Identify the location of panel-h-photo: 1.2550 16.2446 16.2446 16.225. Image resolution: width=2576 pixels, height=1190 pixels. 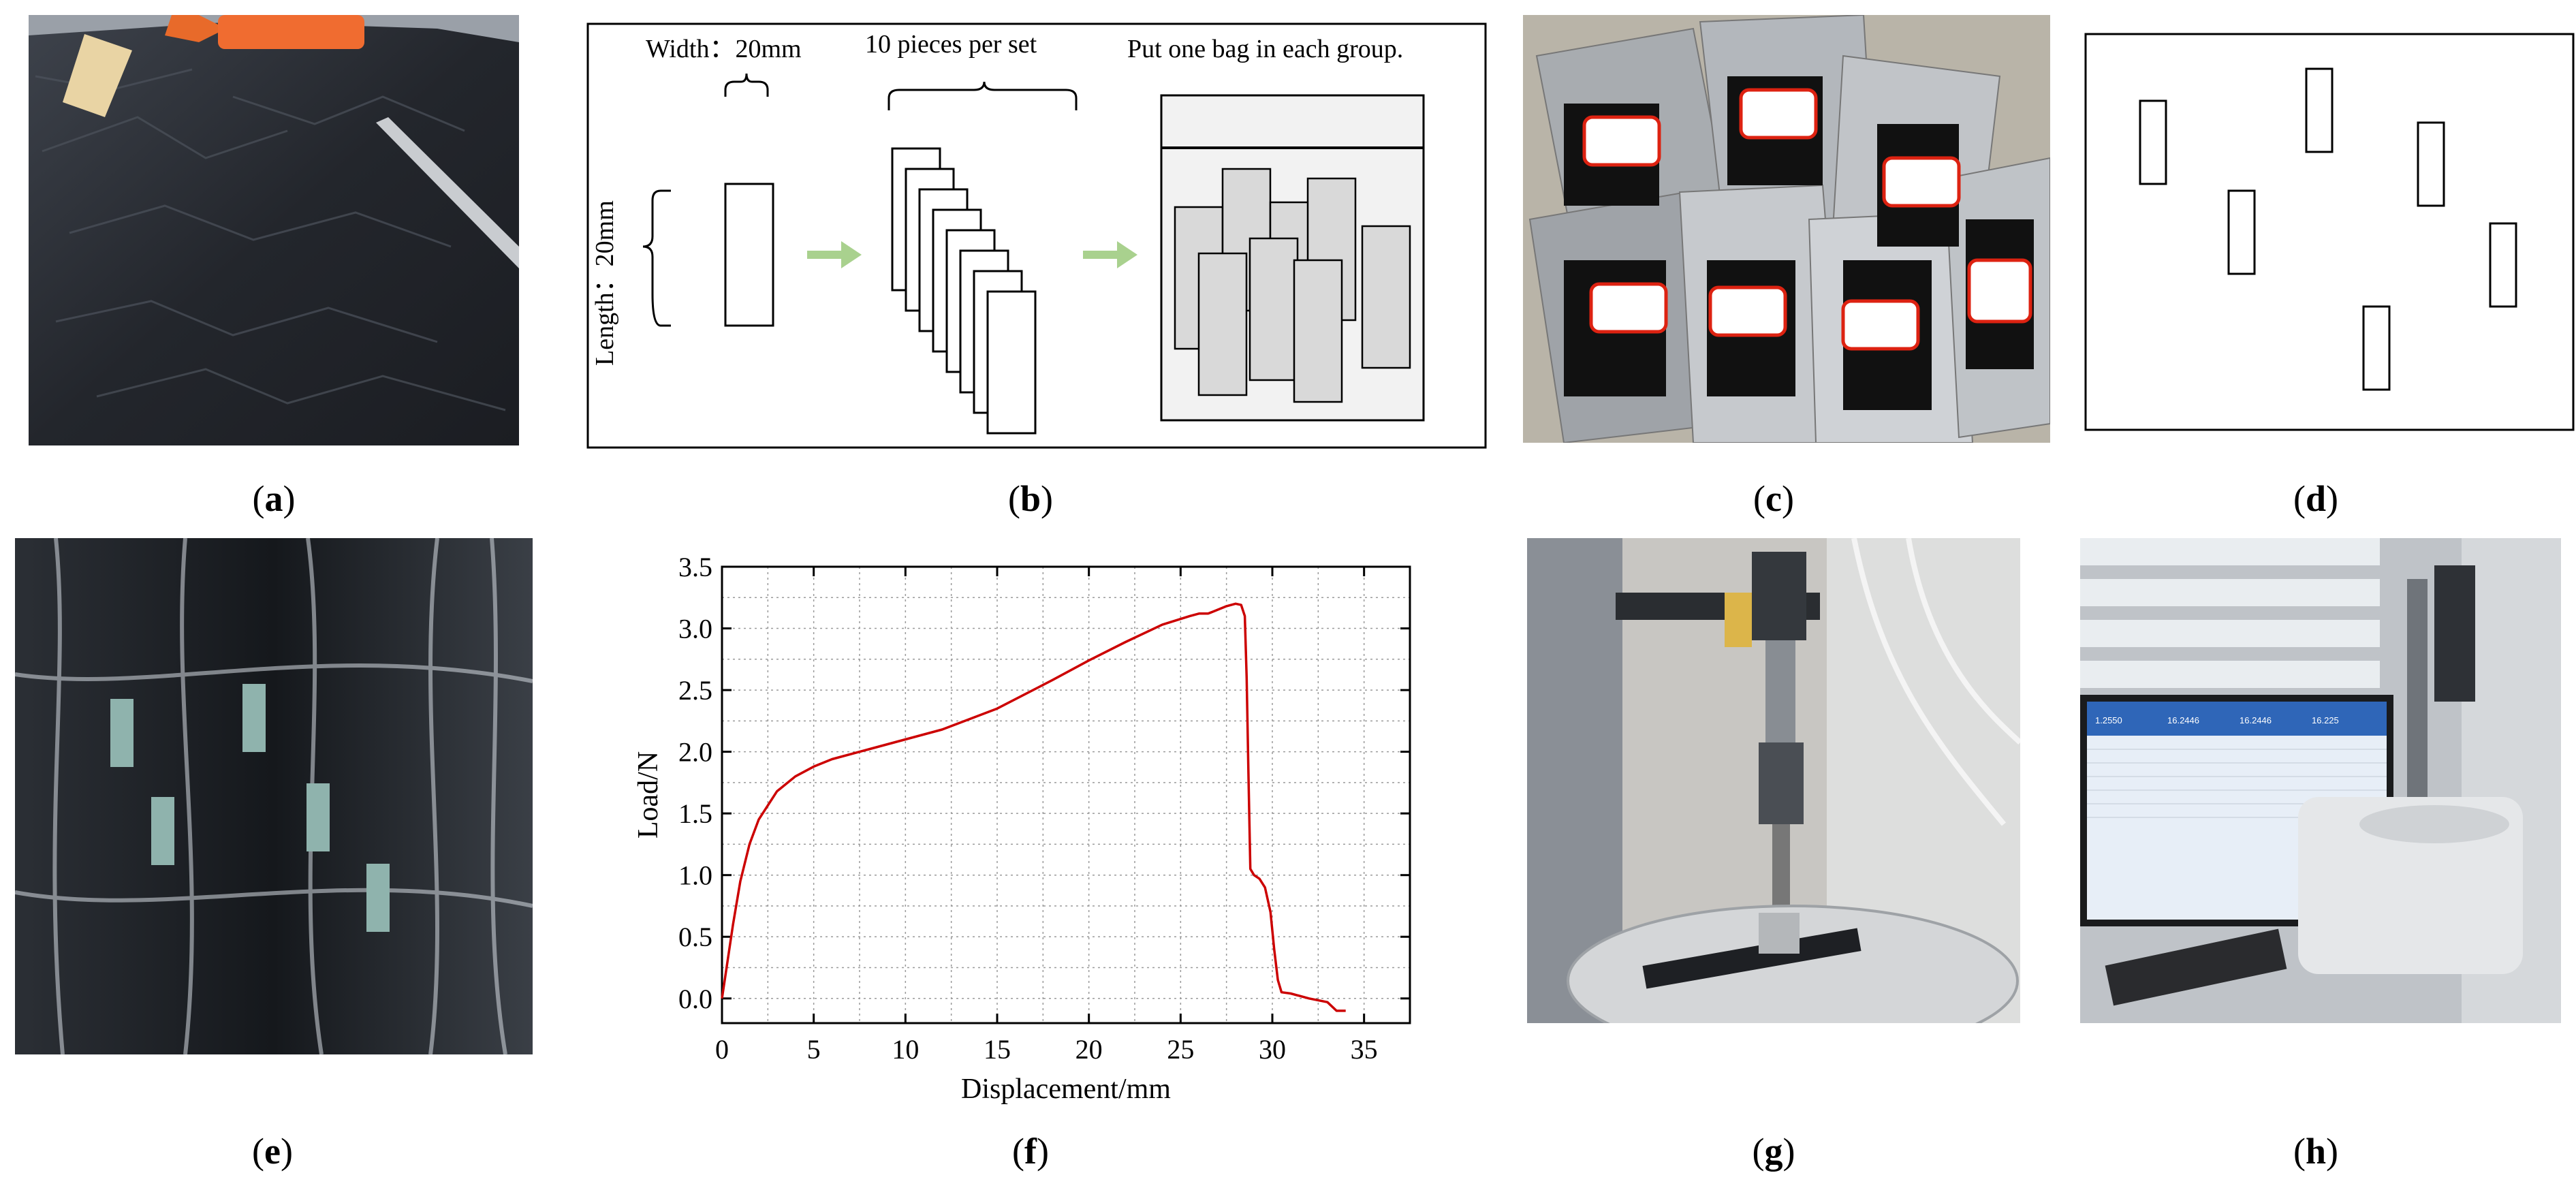
(2320, 780).